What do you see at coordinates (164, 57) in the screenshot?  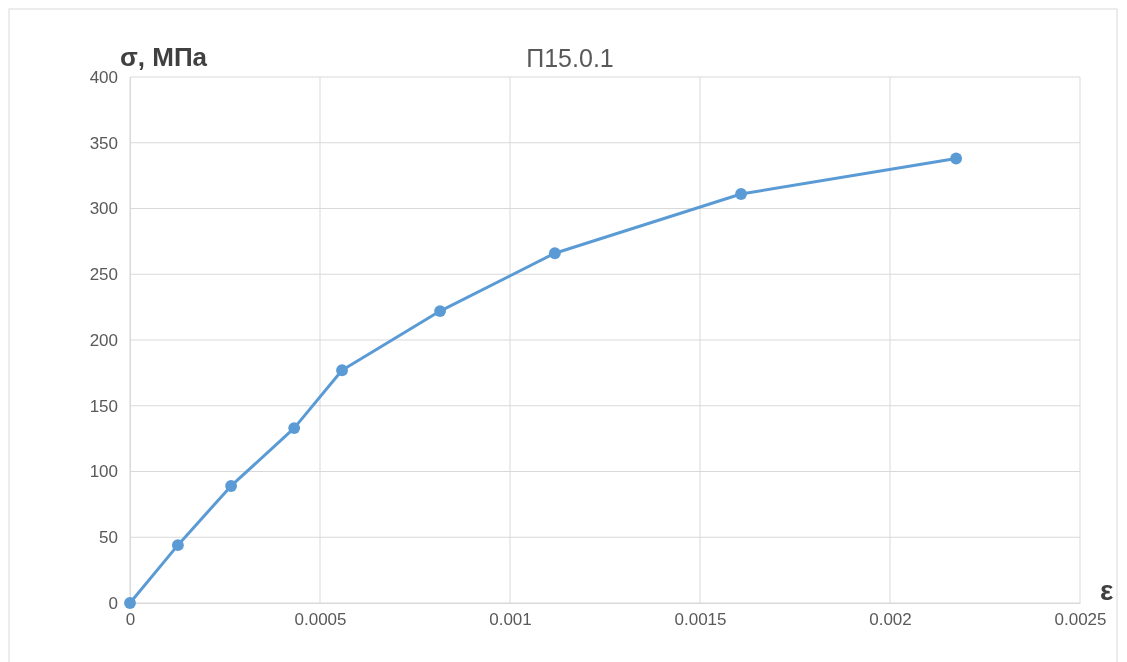 I see `y-axis-title: σ, МПа` at bounding box center [164, 57].